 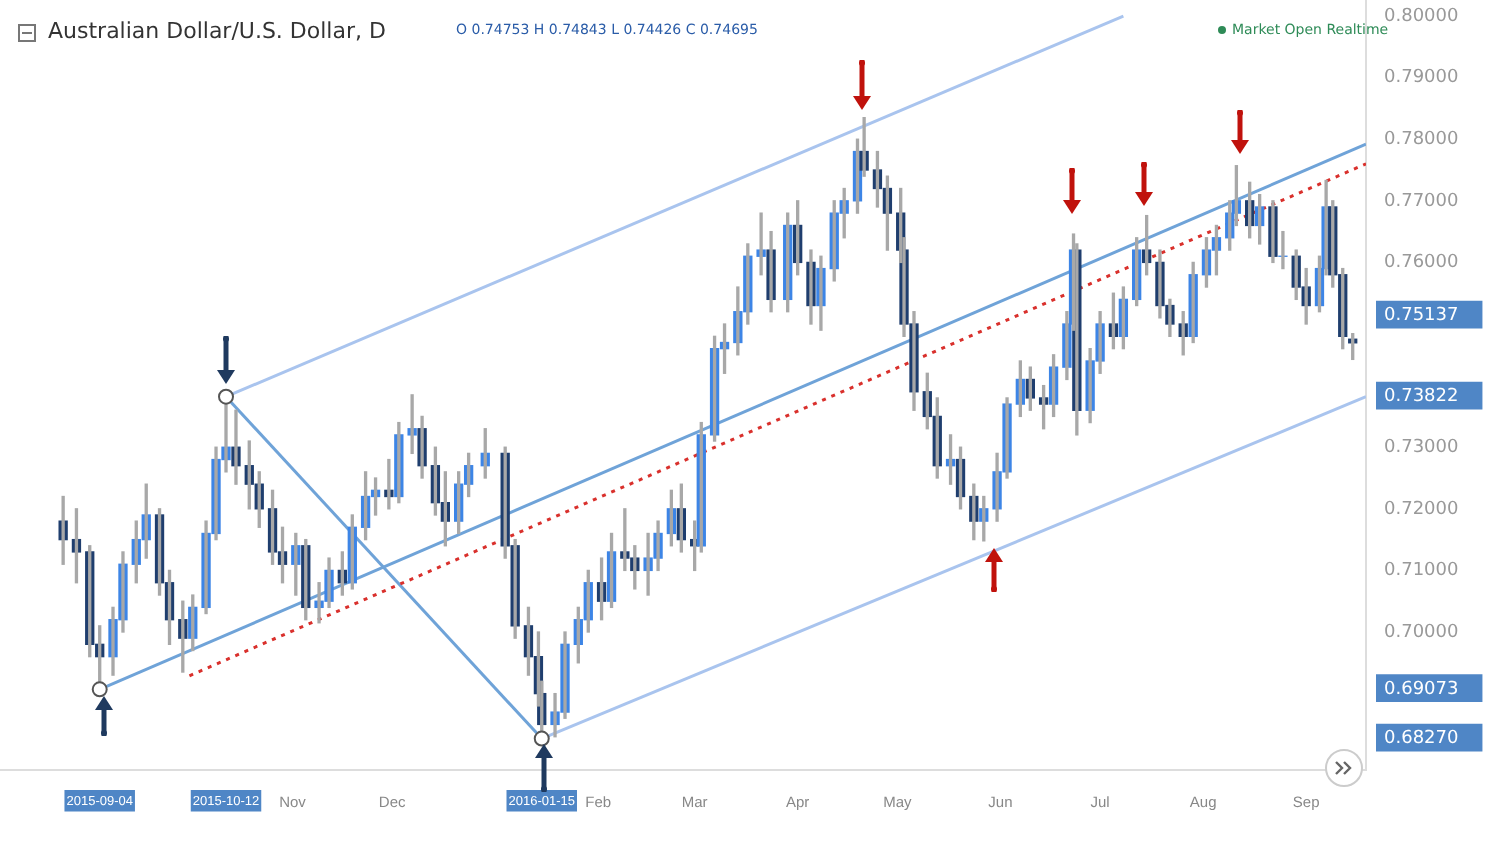 I want to click on y-tick-label: 0.73000, so click(x=1421, y=447).